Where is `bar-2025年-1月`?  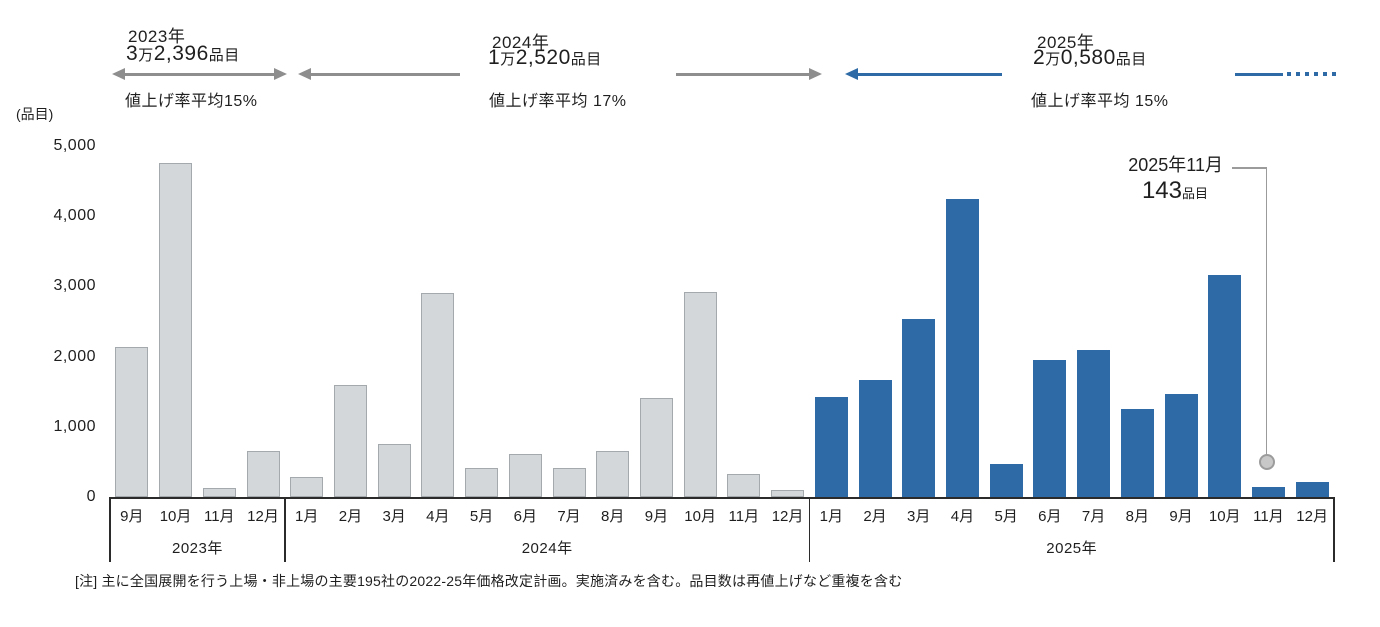
bar-2025年-1月 is located at coordinates (831, 447).